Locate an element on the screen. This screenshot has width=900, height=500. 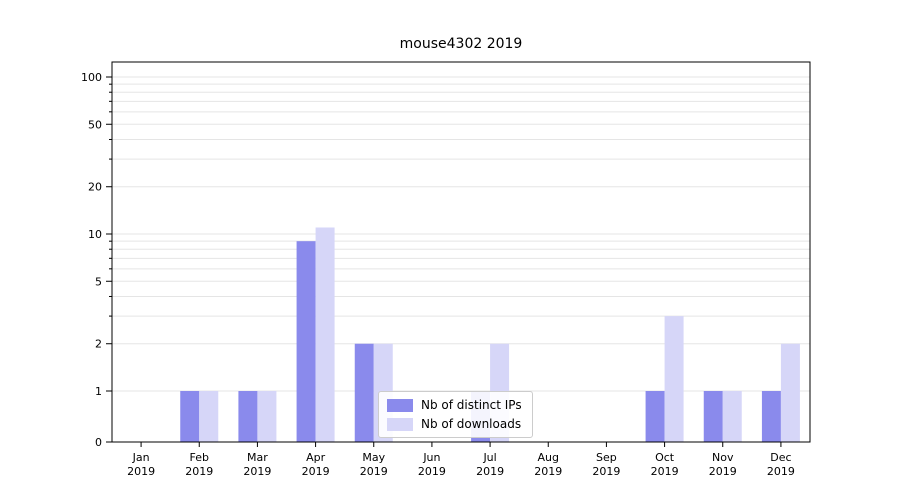
x-tick-label-month: Jan is located at coordinates (141, 457).